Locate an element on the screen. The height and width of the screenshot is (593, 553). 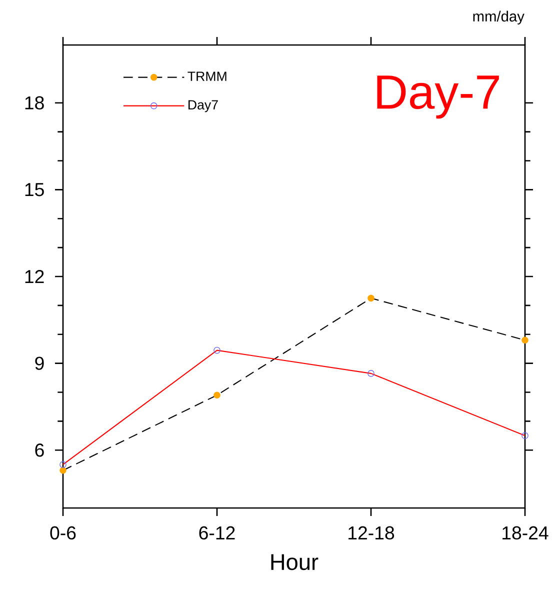
x-axis-title: Hour is located at coordinates (294, 562).